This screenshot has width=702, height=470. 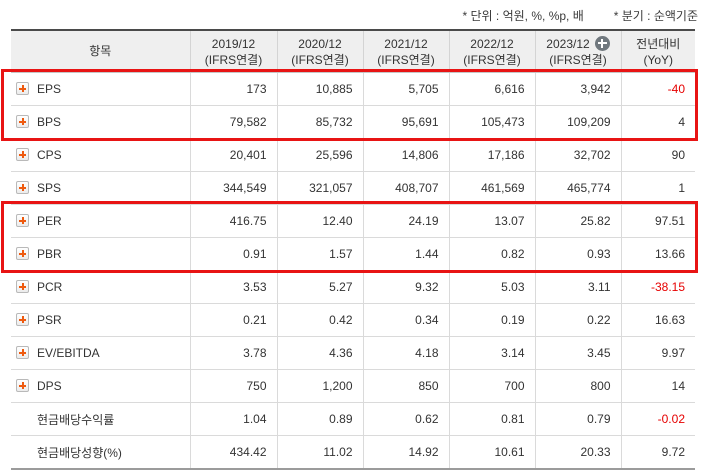 What do you see at coordinates (233, 89) in the screenshot?
I see `value-cell: 173` at bounding box center [233, 89].